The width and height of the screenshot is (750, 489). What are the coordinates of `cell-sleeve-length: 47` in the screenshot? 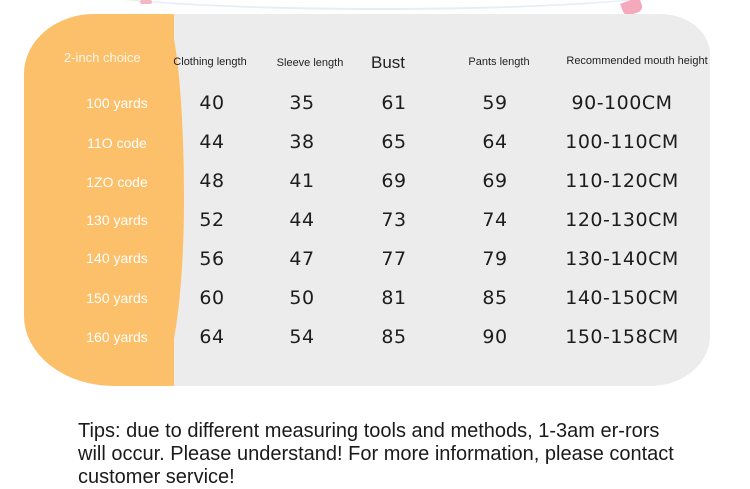 It's located at (302, 259).